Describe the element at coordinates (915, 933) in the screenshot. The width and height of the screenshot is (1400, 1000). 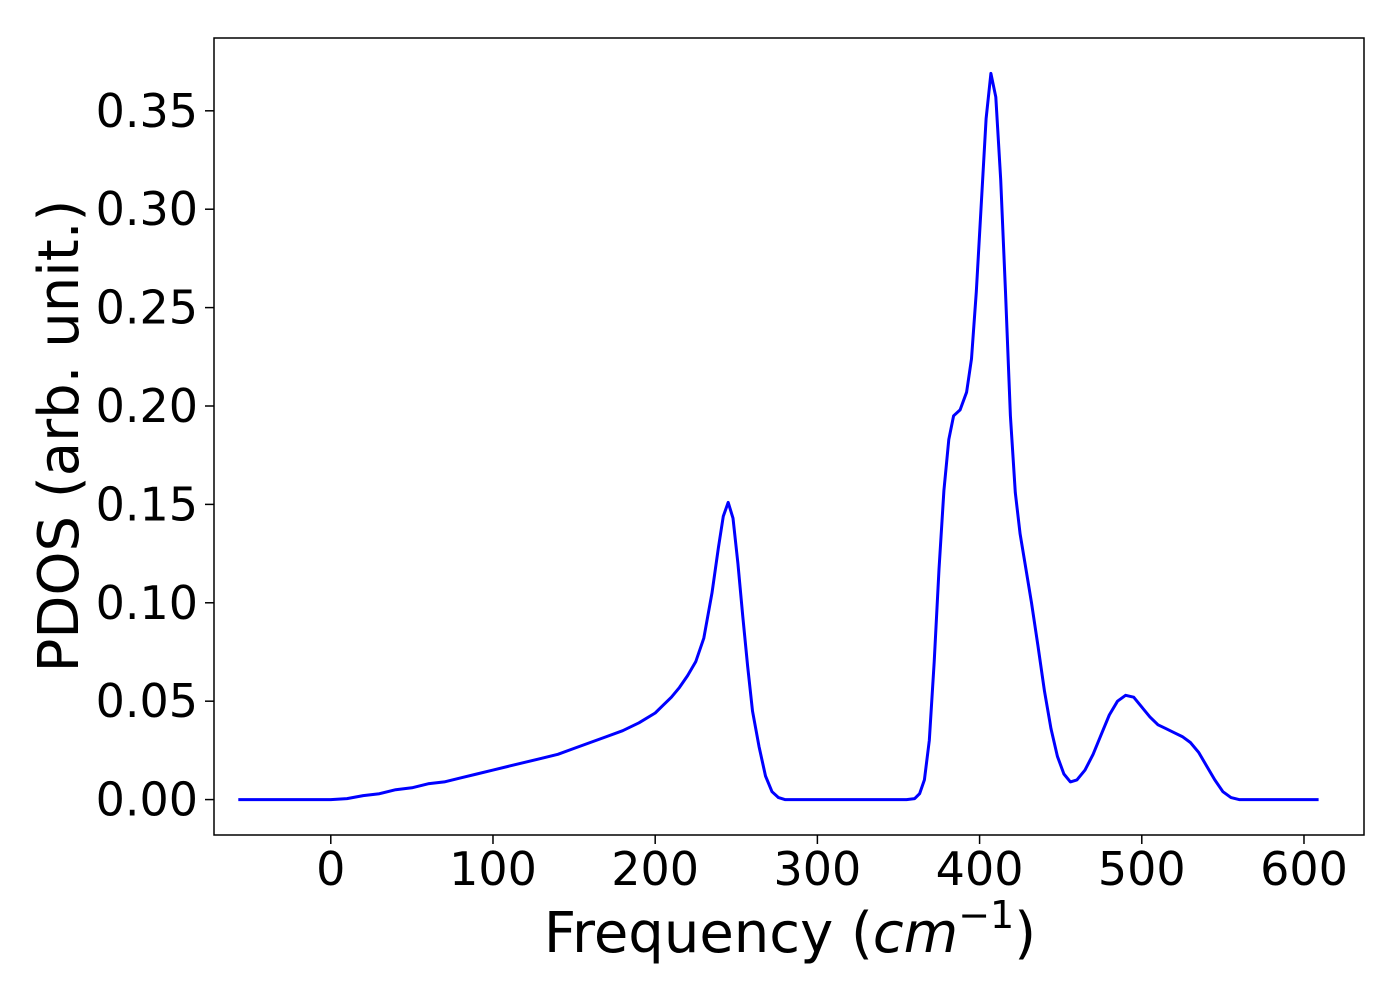
I see `x-axis-label-unit: cm` at that location.